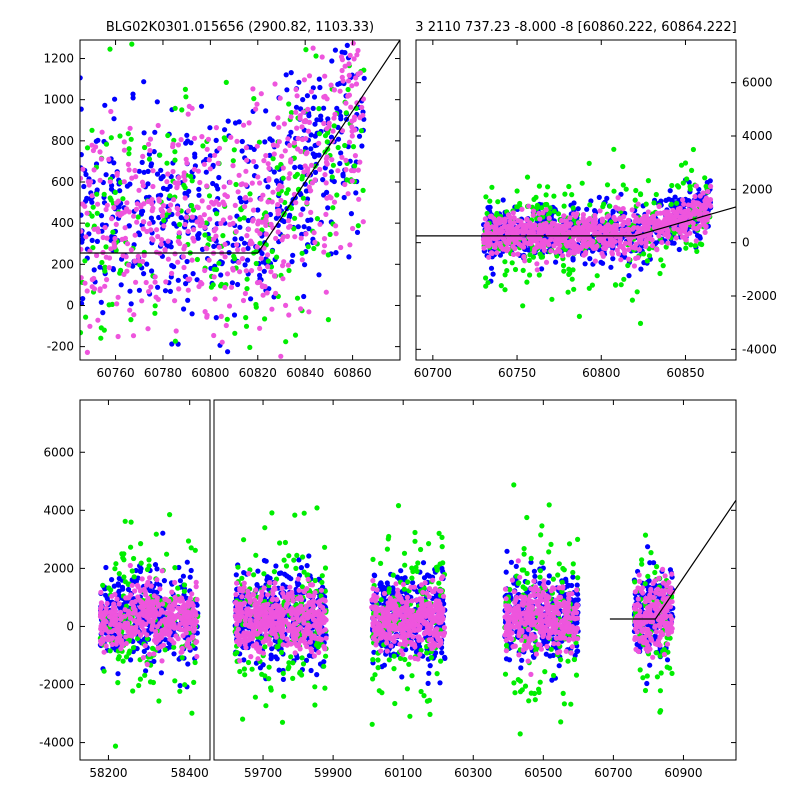 The image size is (800, 800). Describe the element at coordinates (210, 373) in the screenshot. I see `x-tick-label: 60800` at that location.